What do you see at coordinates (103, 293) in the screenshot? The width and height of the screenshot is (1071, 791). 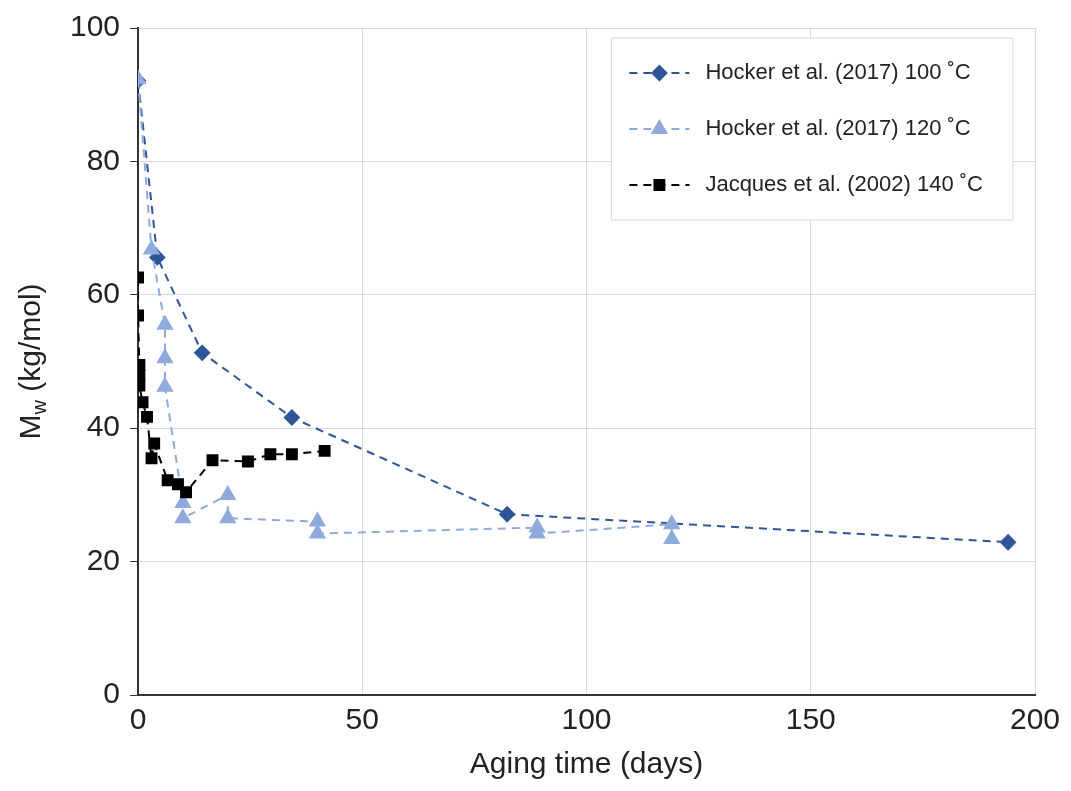 I see `y-tick-label: 60` at bounding box center [103, 293].